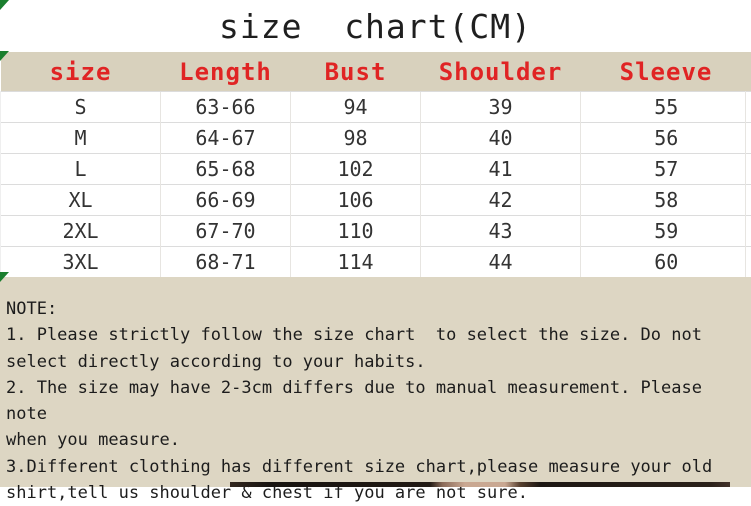 This screenshot has height=506, width=751. Describe the element at coordinates (81, 169) in the screenshot. I see `table-cell: L` at that location.